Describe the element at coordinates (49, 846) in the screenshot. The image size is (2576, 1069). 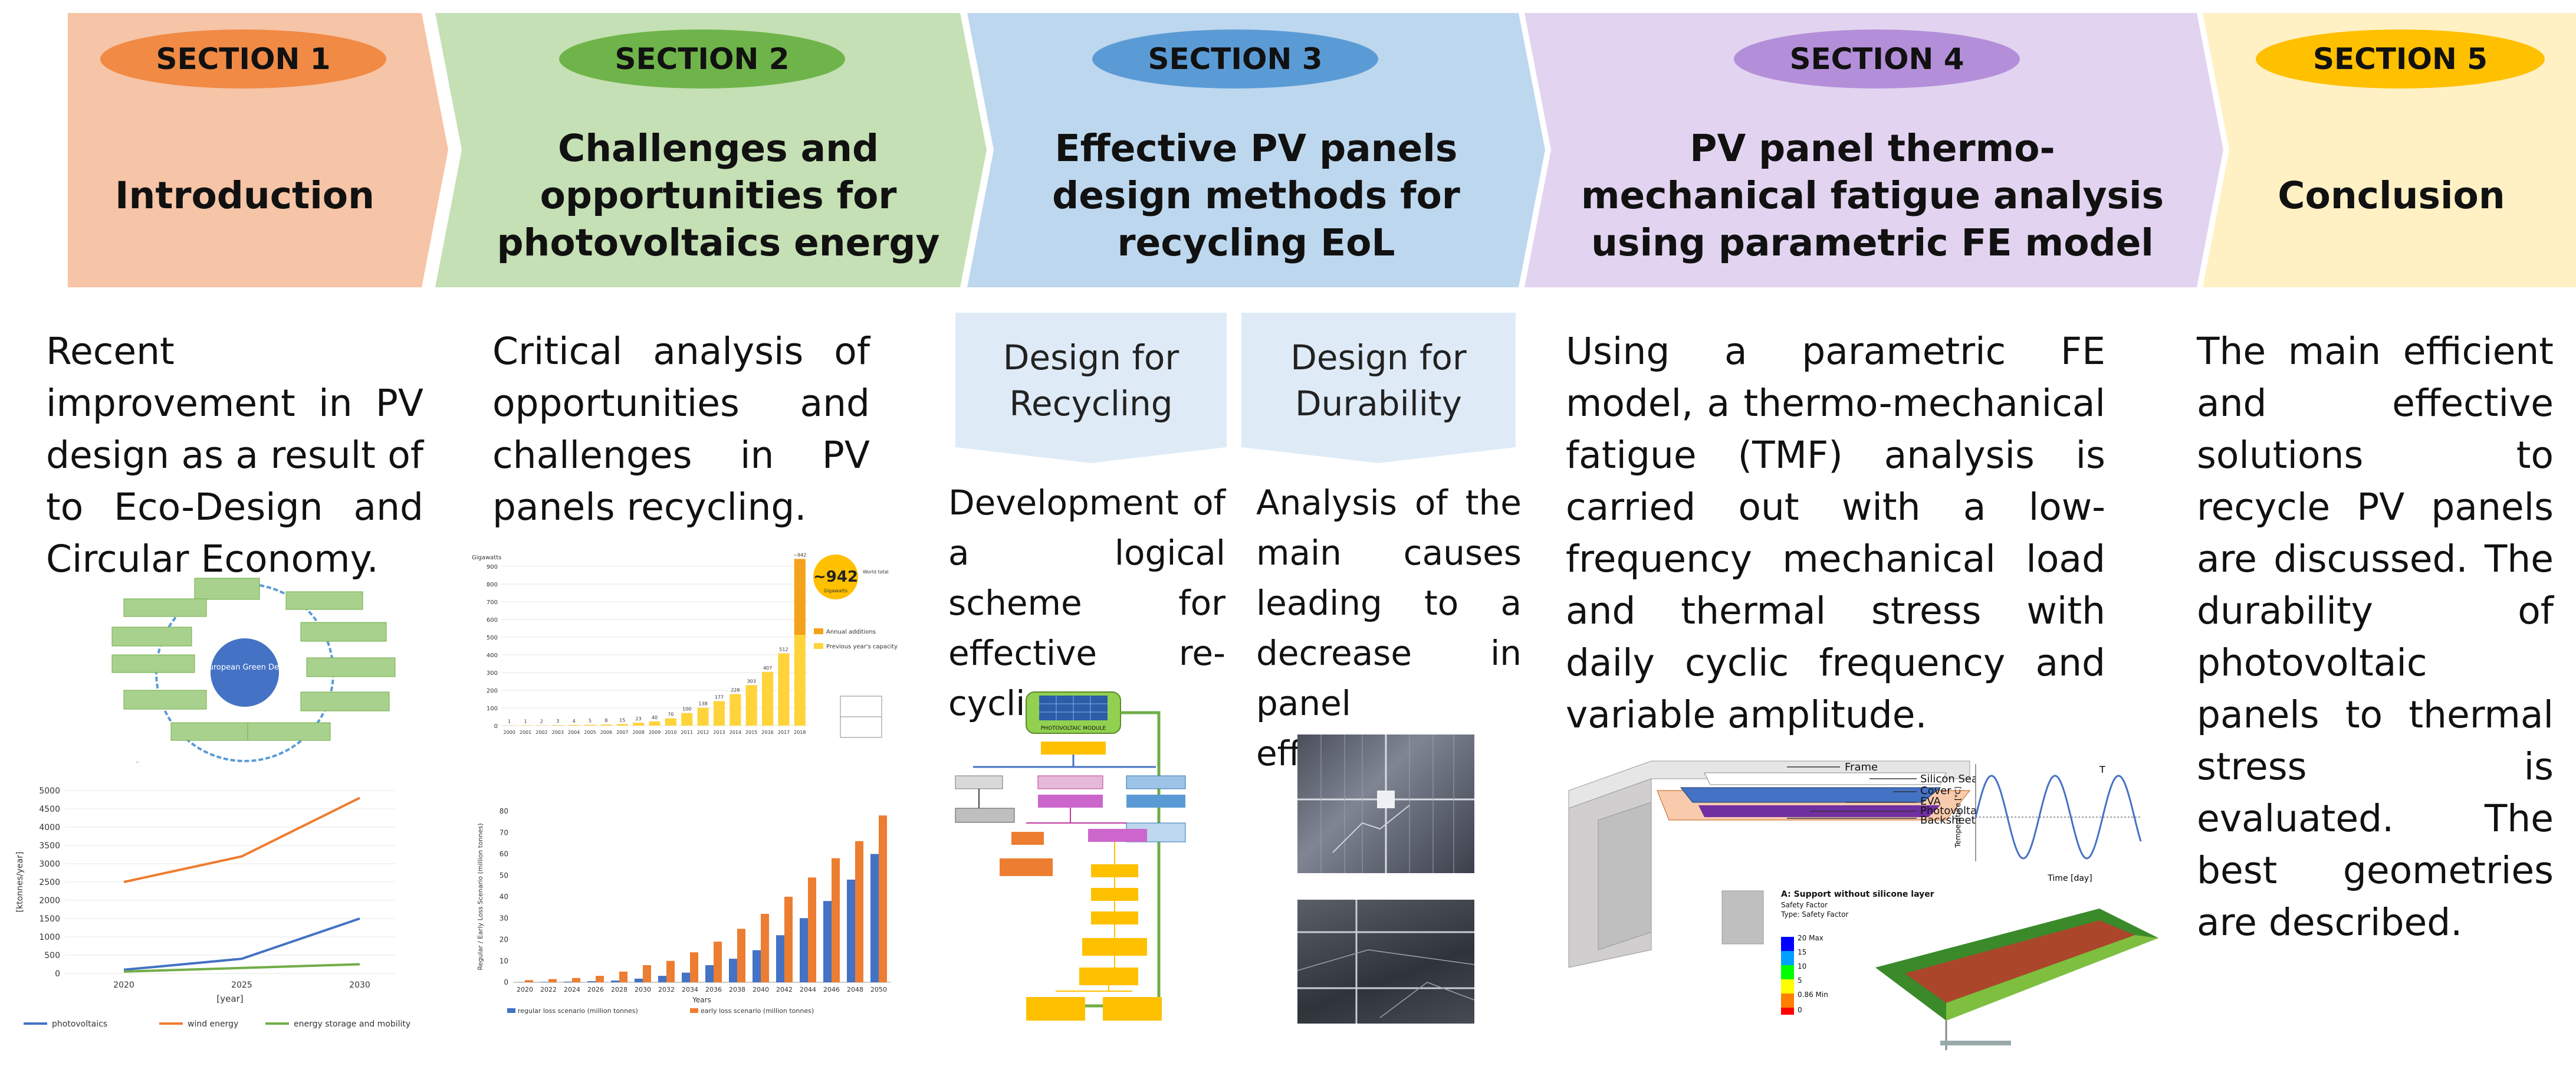
I see `line-ytick: 3500` at that location.